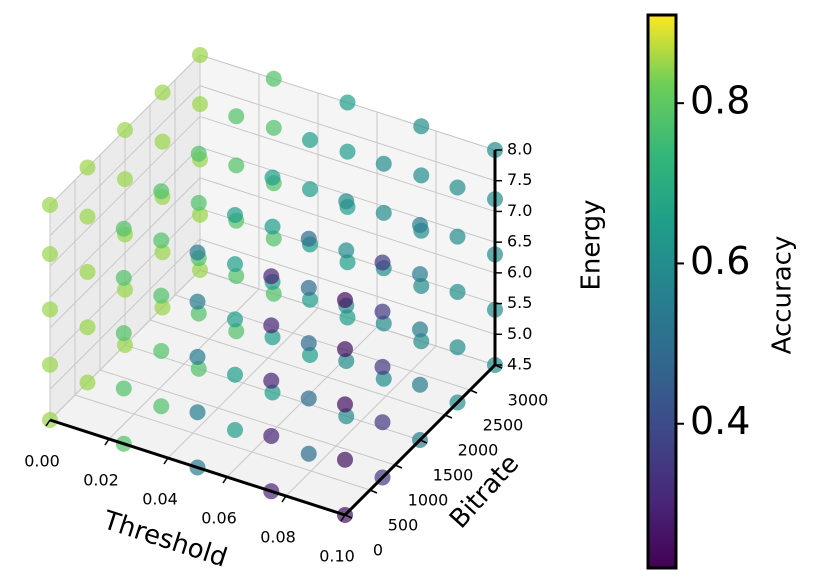  Describe the element at coordinates (42, 461) in the screenshot. I see `x-tick-label: 0.00` at that location.